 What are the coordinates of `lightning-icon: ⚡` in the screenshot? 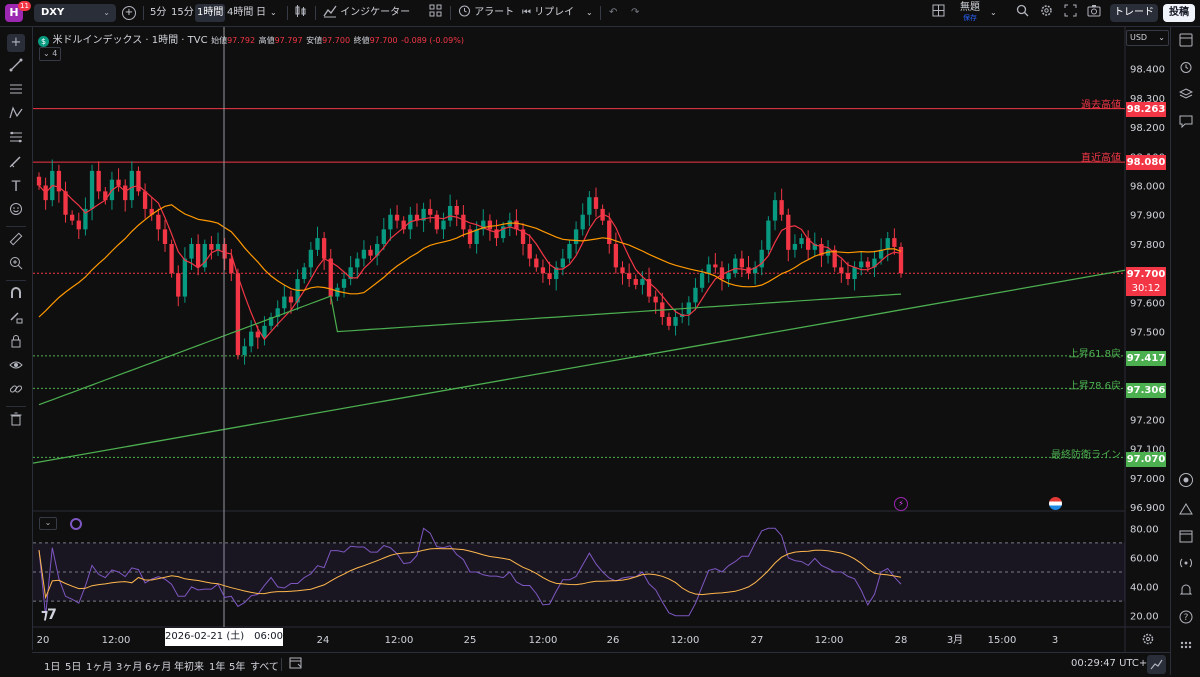 It's located at (901, 504).